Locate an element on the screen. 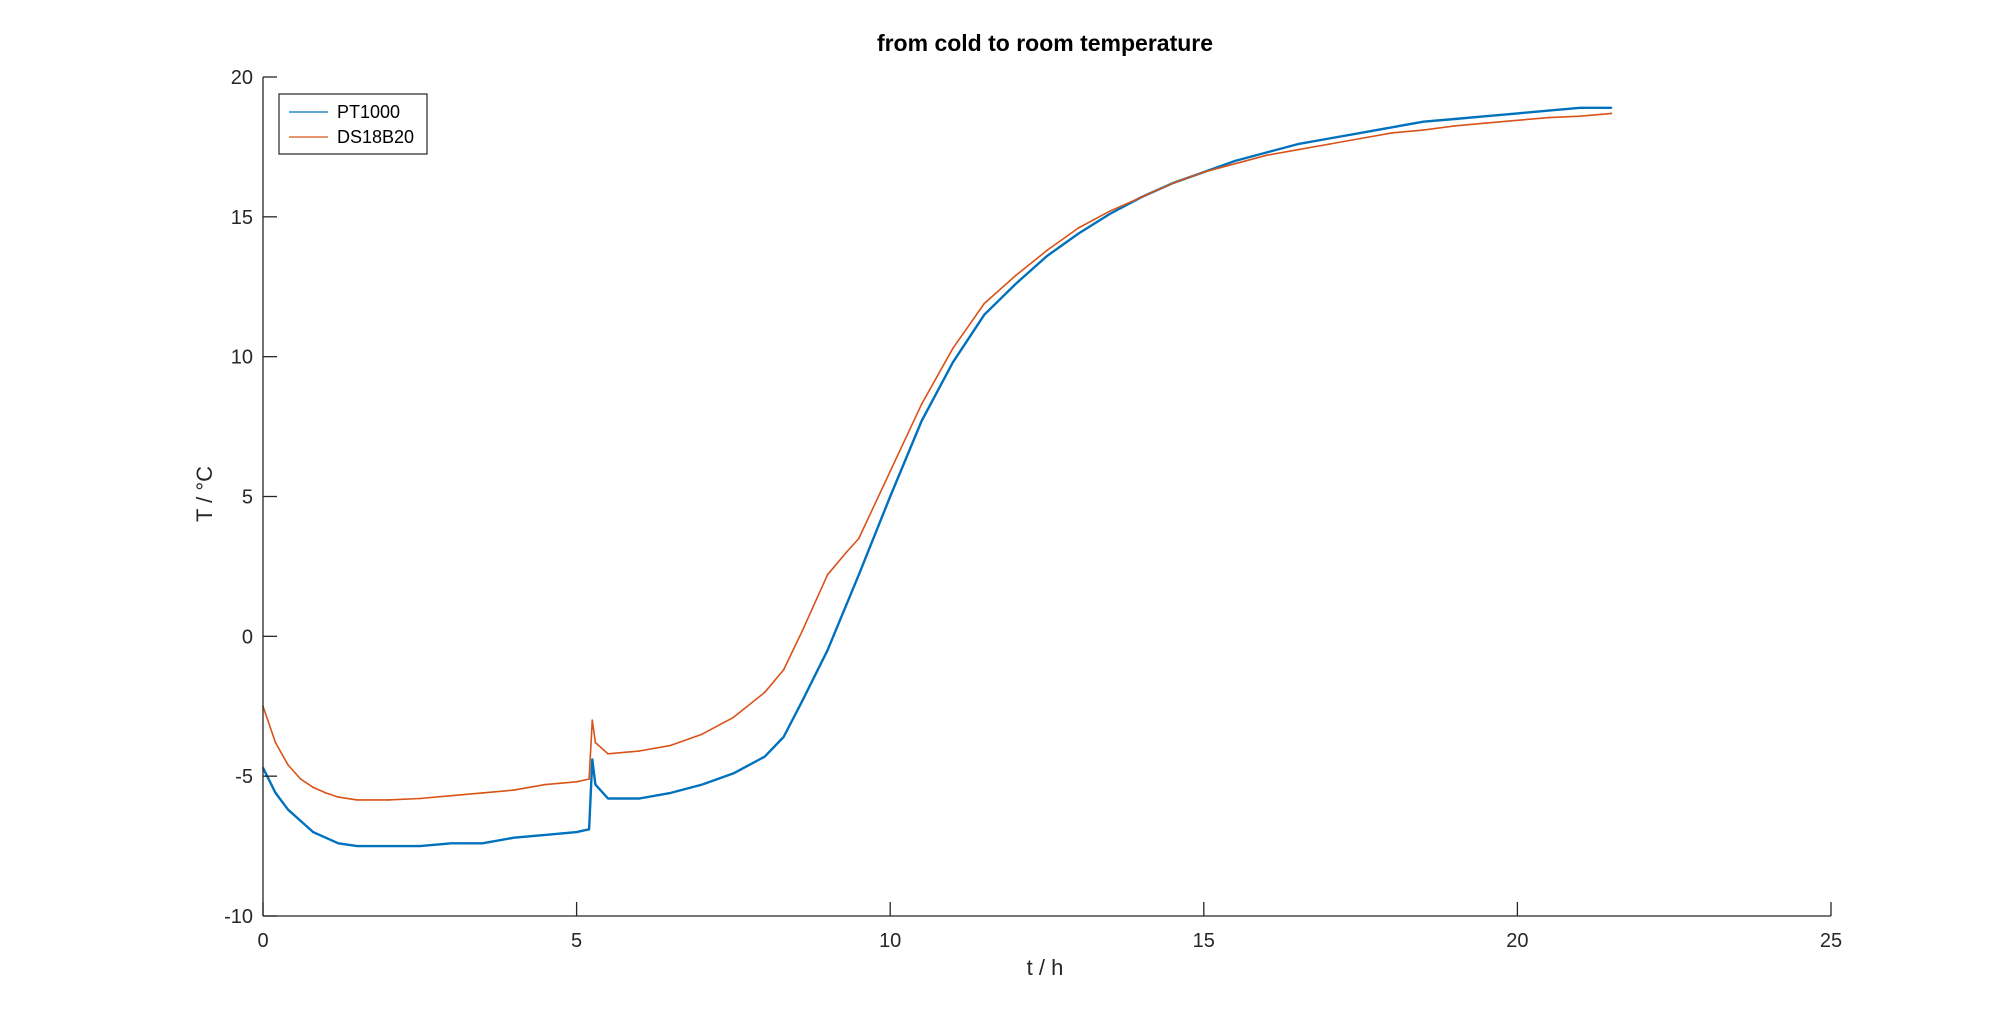 Image resolution: width=2002 pixels, height=1023 pixels. y-tick-label: -5 is located at coordinates (244, 777).